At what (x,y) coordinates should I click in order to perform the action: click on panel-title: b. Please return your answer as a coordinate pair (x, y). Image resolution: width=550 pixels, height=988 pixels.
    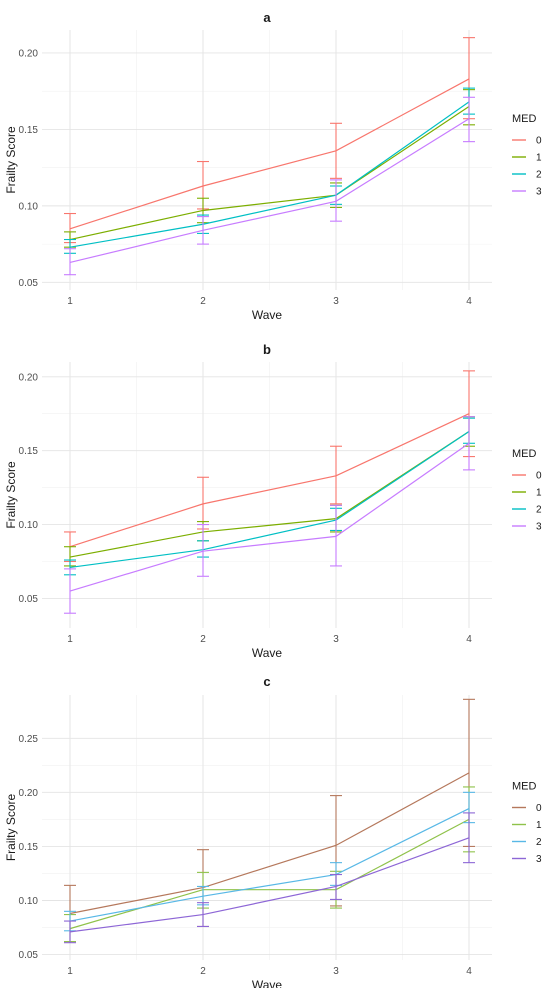
    Looking at the image, I should click on (267, 349).